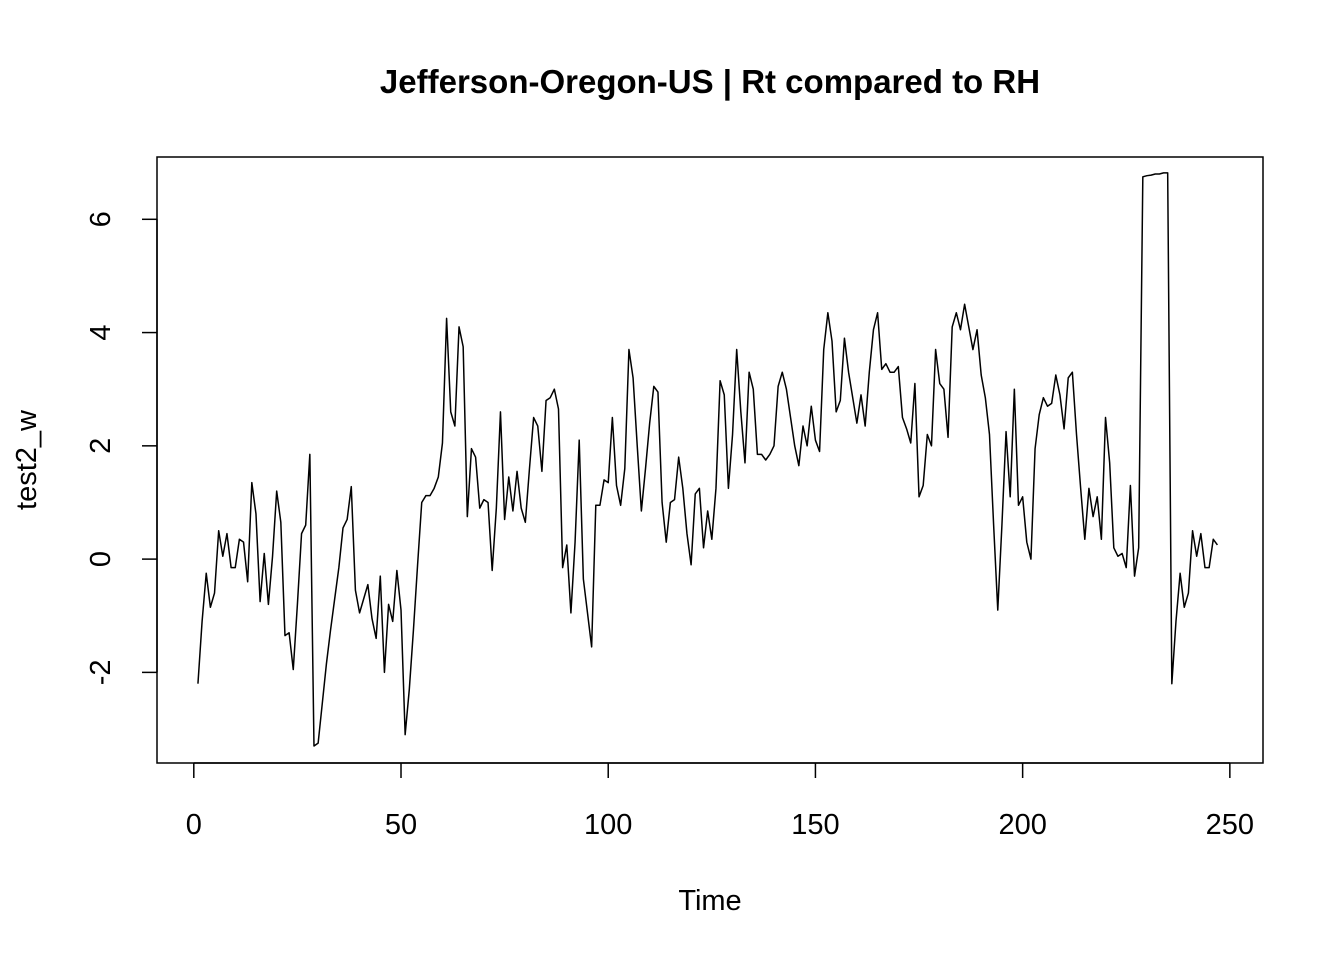 Image resolution: width=1344 pixels, height=960 pixels. I want to click on chart-title: Jefferson-Oregon-US | Rt compared to RH, so click(710, 81).